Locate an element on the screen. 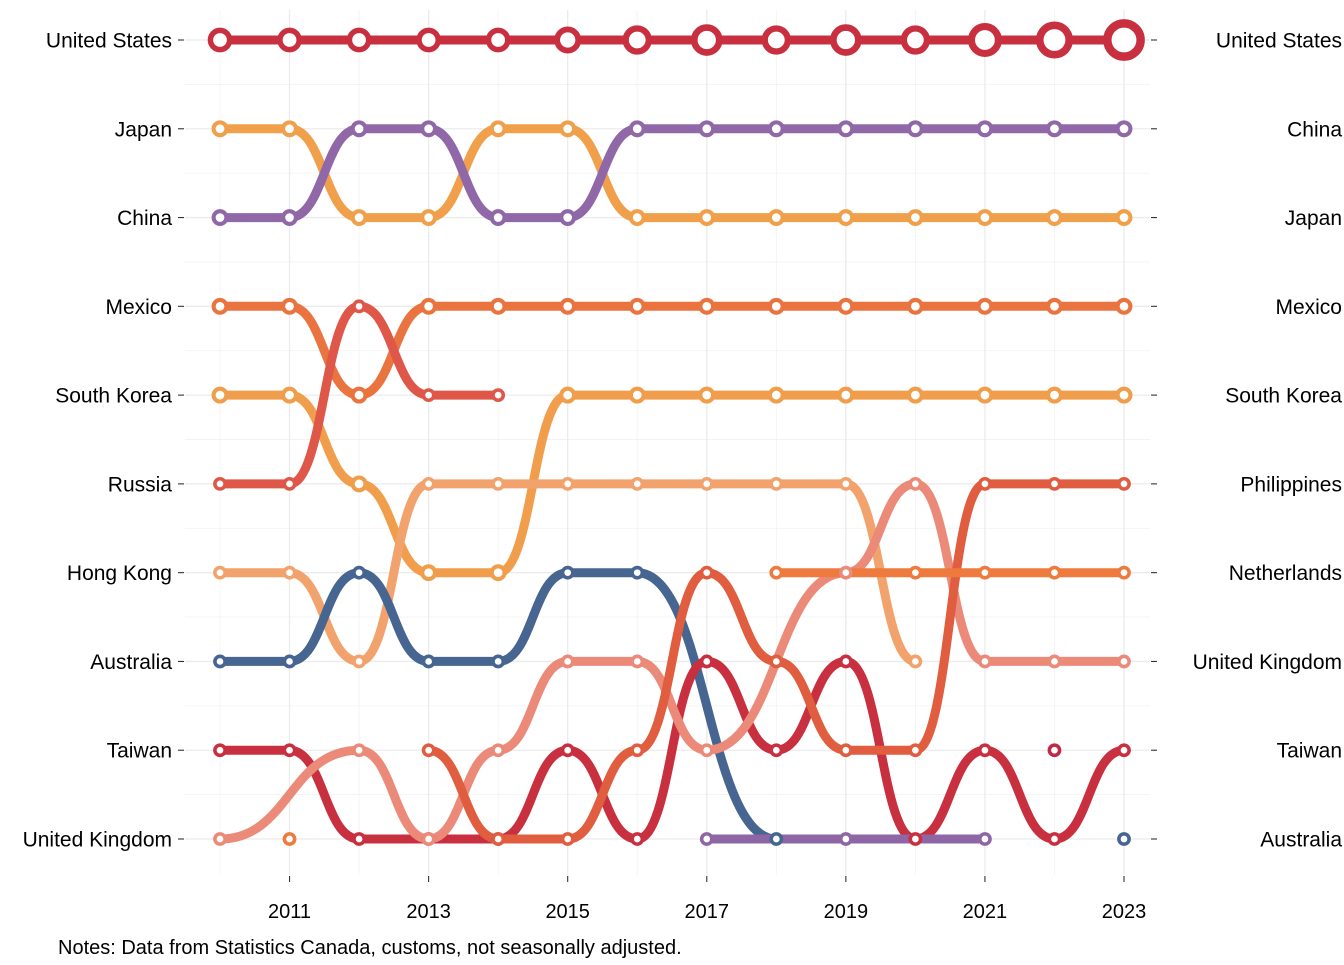 The image size is (1344, 965). y-tick-label-right: United Kingdom is located at coordinates (1267, 662).